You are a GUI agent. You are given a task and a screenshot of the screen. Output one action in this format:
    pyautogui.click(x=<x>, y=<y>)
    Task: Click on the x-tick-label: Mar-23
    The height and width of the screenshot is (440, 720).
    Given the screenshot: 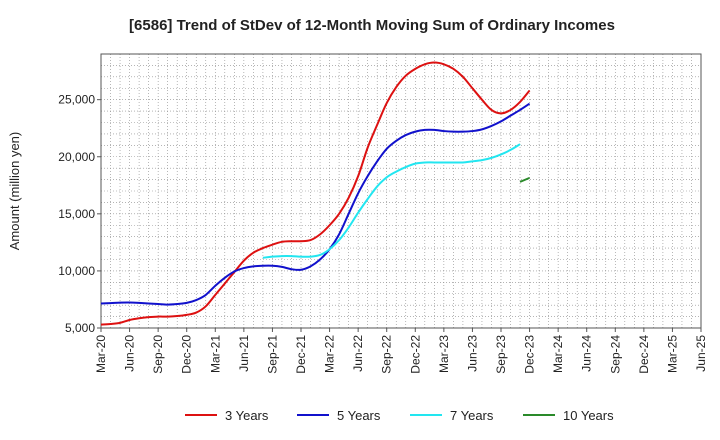 What is the action you would take?
    pyautogui.click(x=444, y=354)
    